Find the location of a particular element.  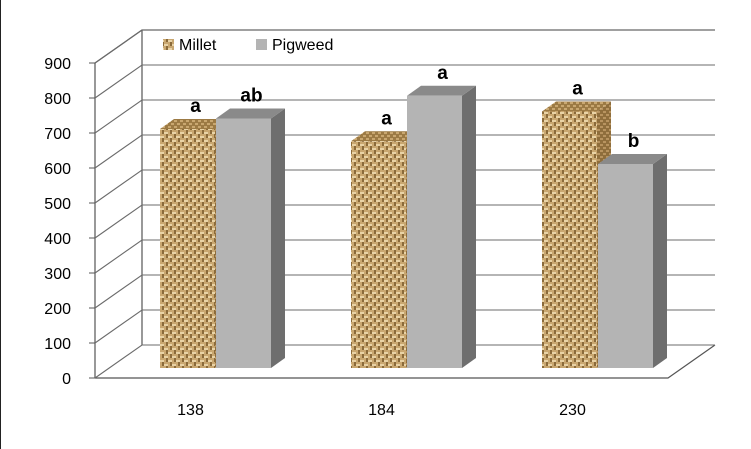

y-tick-label: 500 is located at coordinates (57, 204).